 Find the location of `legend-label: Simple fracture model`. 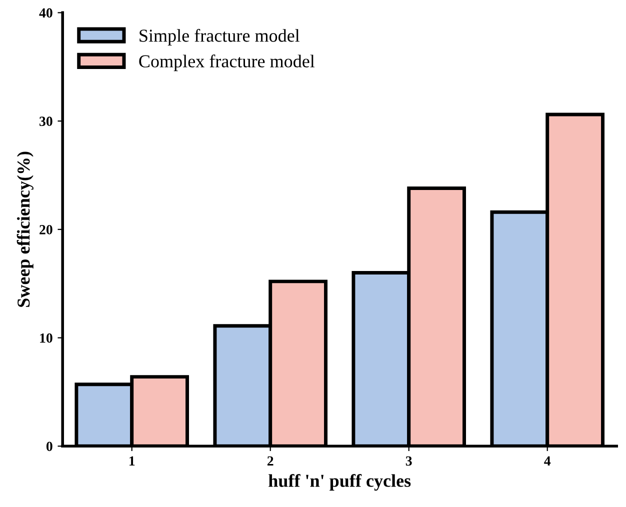

legend-label: Simple fracture model is located at coordinates (220, 37).